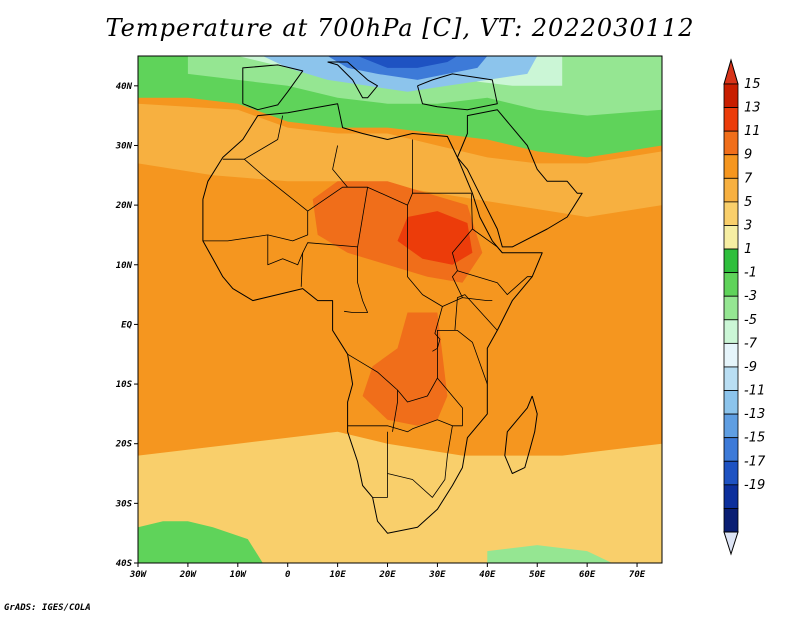 Image resolution: width=800 pixels, height=618 pixels. I want to click on y-tick-label: 30S, so click(124, 504).